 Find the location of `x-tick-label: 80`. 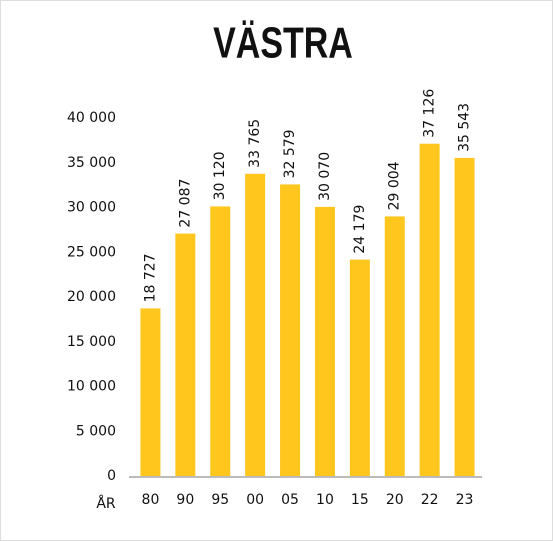

x-tick-label: 80 is located at coordinates (151, 500).